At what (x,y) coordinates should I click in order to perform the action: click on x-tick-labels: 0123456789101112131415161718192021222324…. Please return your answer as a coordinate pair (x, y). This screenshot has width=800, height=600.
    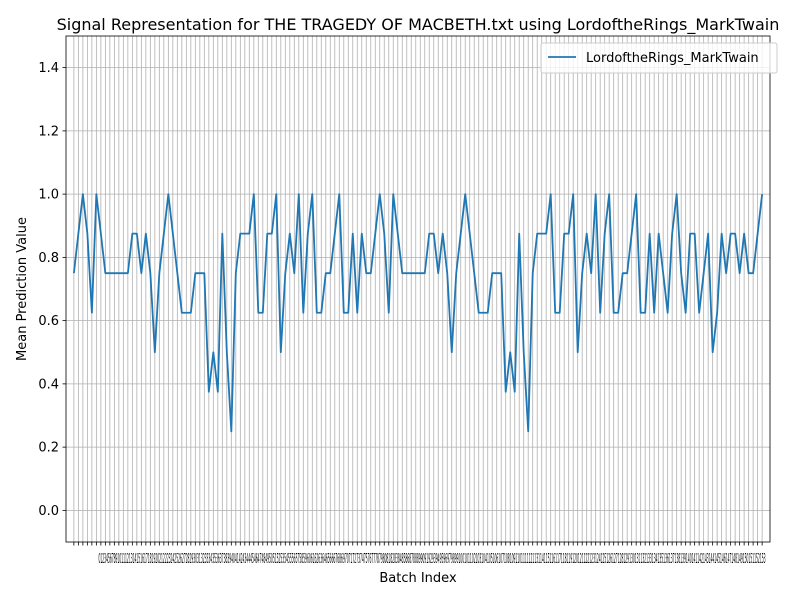
    Looking at the image, I should click on (432, 559).